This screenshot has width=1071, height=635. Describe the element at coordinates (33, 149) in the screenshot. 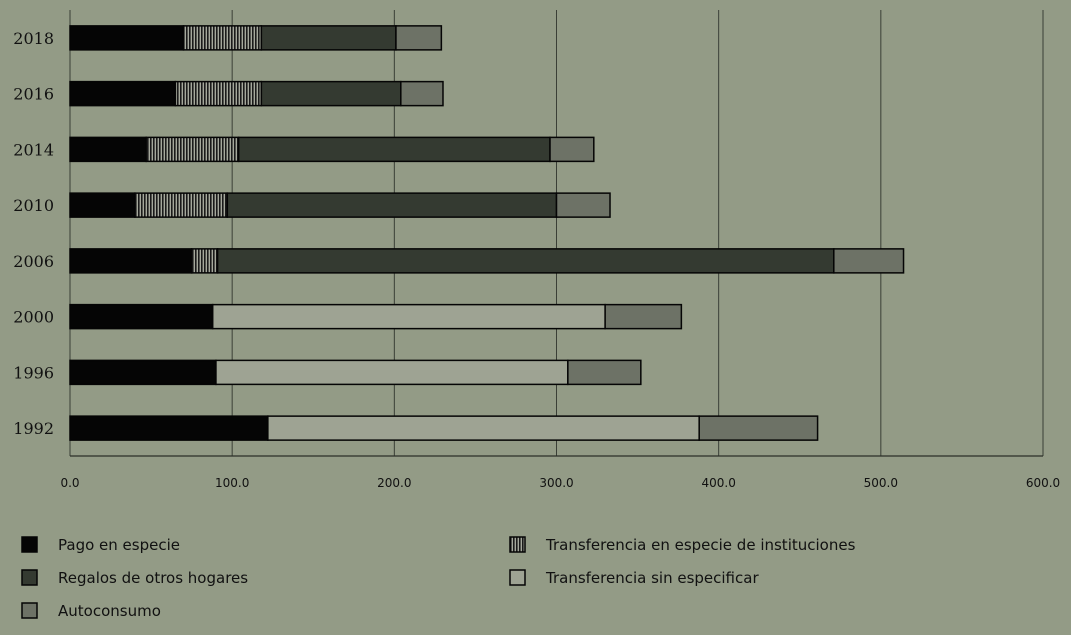

I see `y-tick-label: 2014` at that location.